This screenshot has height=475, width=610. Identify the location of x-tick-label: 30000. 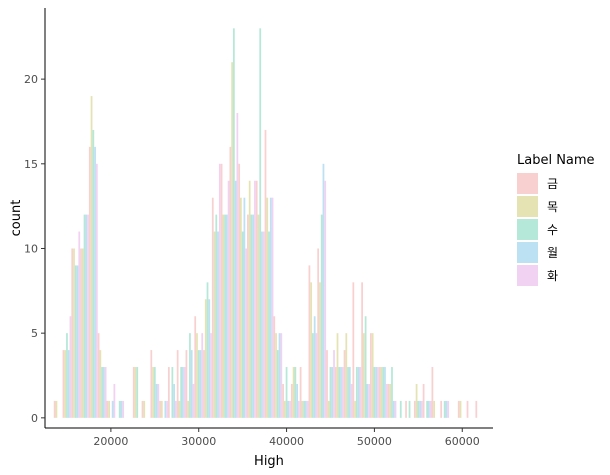
(198, 441).